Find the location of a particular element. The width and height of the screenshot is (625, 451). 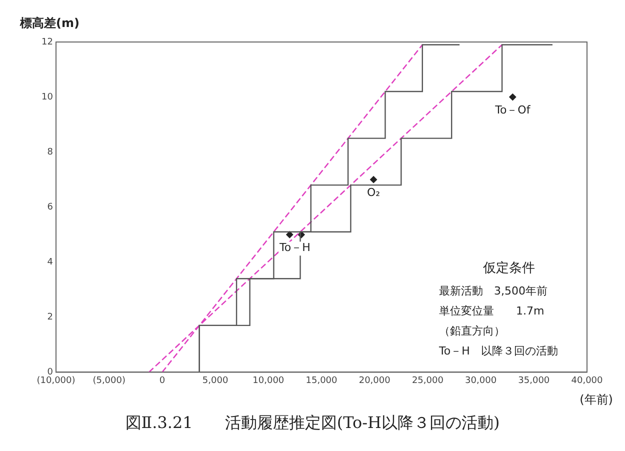

annotation: 最新活動 3,500年前 is located at coordinates (493, 291).